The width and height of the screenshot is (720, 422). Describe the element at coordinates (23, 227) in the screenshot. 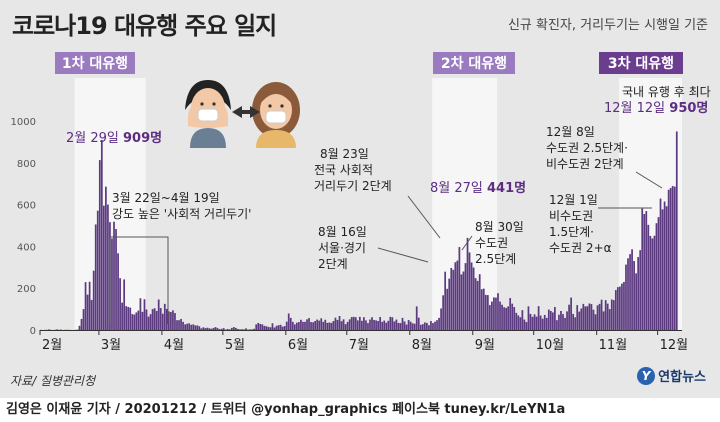

I see `y-axis: 0 200 400 600 800 1000` at that location.